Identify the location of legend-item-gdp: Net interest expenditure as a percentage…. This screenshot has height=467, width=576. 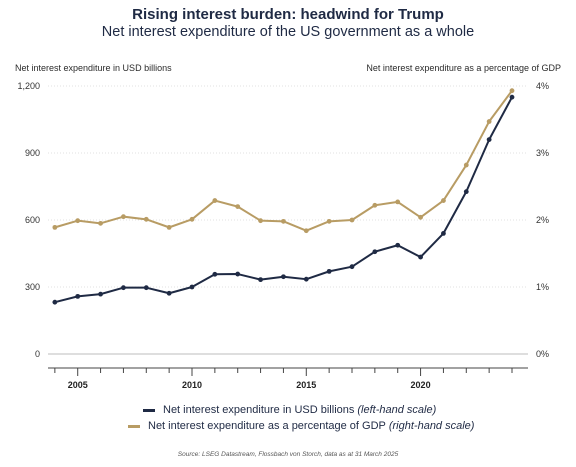
(301, 426).